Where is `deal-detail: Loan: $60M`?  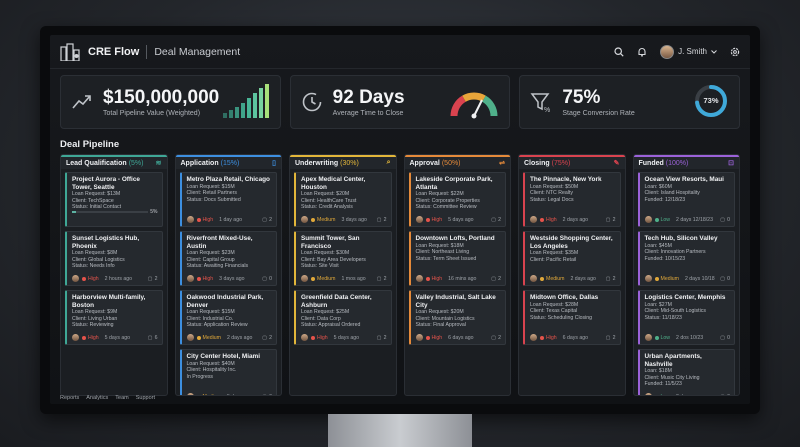 deal-detail: Loan: $60M is located at coordinates (658, 186).